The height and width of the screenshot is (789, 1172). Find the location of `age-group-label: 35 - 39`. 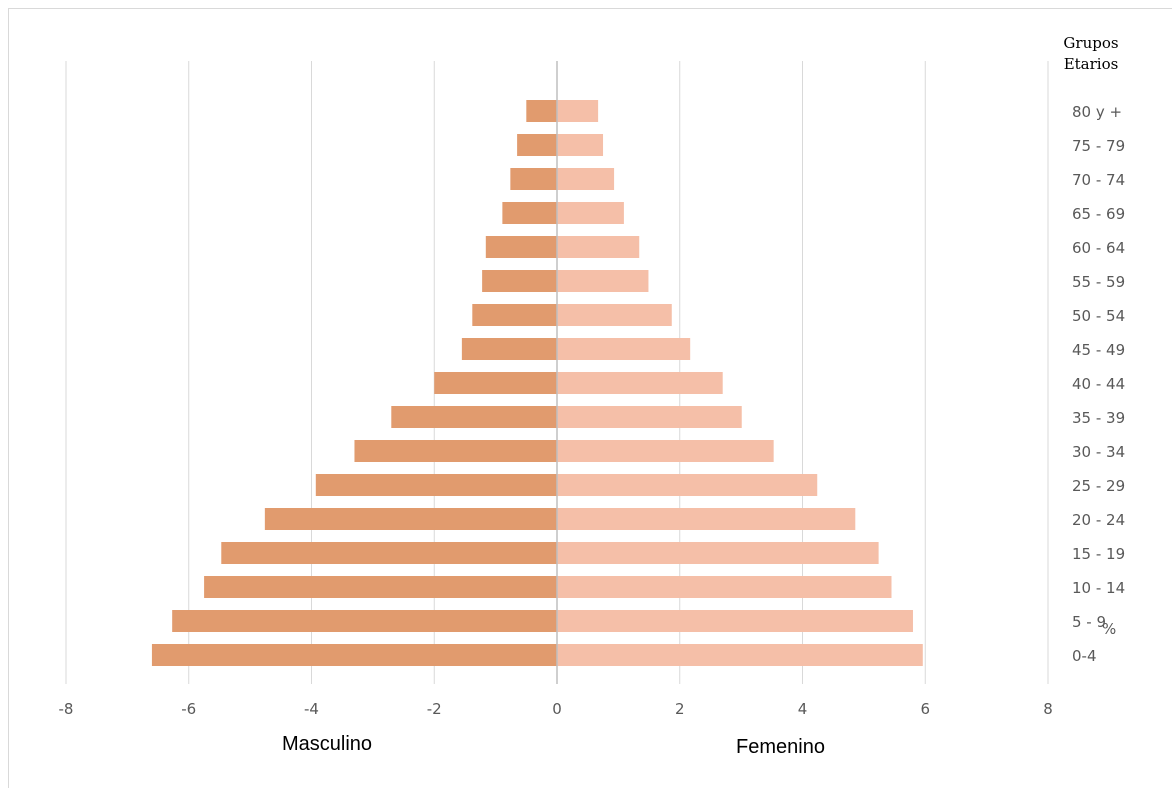

age-group-label: 35 - 39 is located at coordinates (1098, 418).